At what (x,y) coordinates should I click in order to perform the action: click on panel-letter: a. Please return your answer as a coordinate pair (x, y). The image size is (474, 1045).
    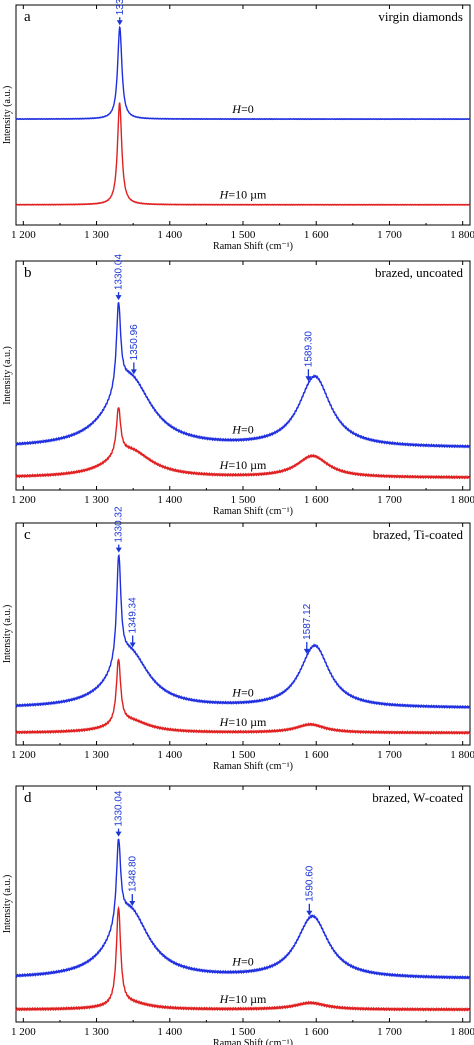
    Looking at the image, I should click on (27, 17).